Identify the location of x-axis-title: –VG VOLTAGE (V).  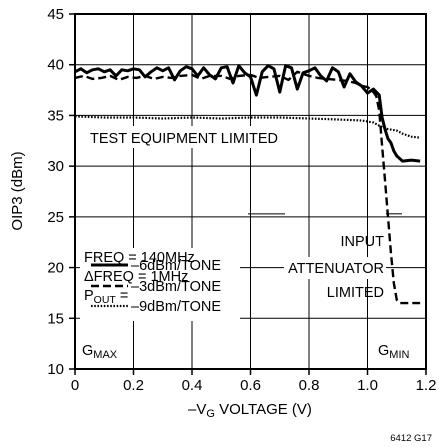
(250, 410).